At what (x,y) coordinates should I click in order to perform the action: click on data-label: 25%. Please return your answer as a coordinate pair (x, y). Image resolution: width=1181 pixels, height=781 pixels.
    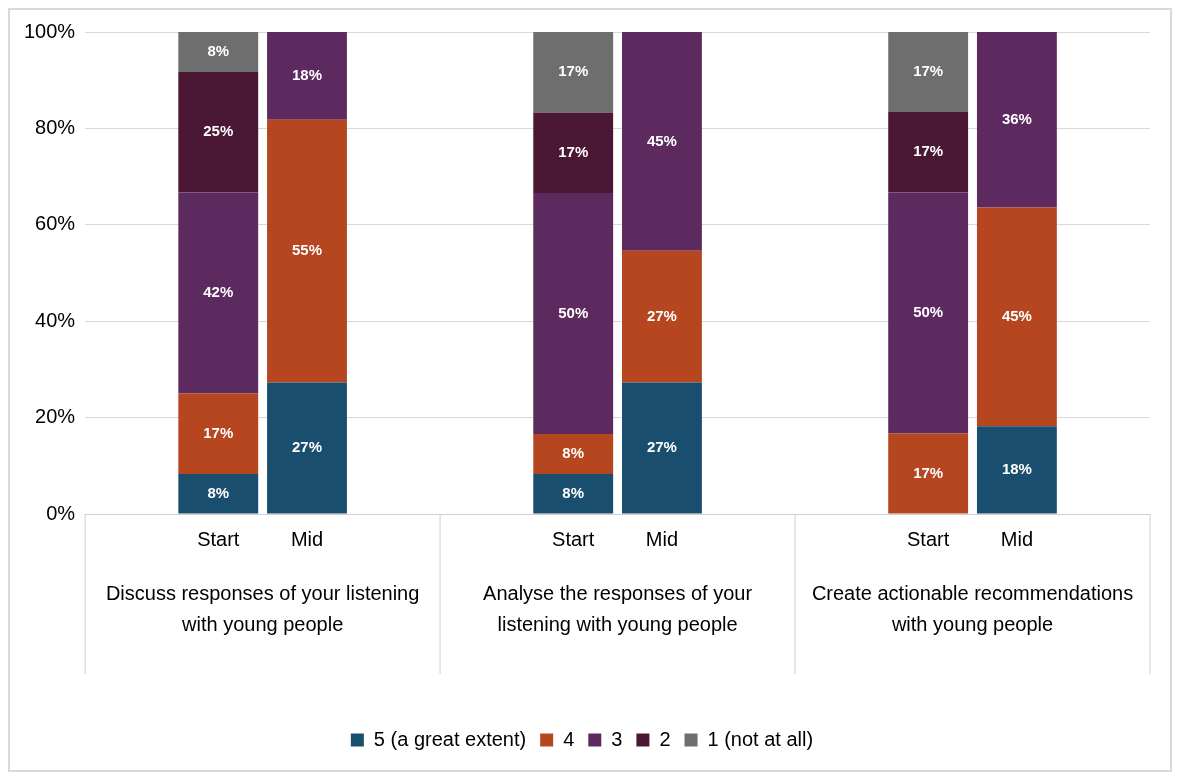
    Looking at the image, I should click on (218, 131).